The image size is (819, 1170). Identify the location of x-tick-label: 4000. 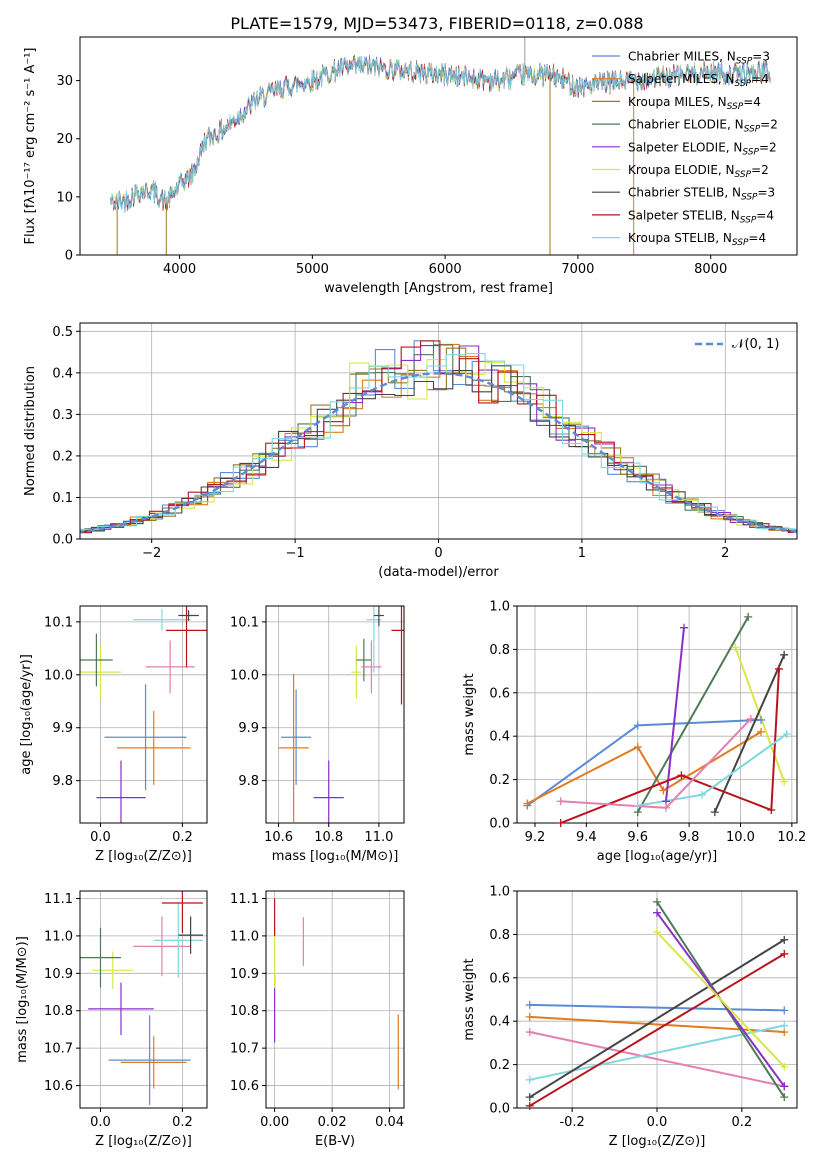
(179, 269).